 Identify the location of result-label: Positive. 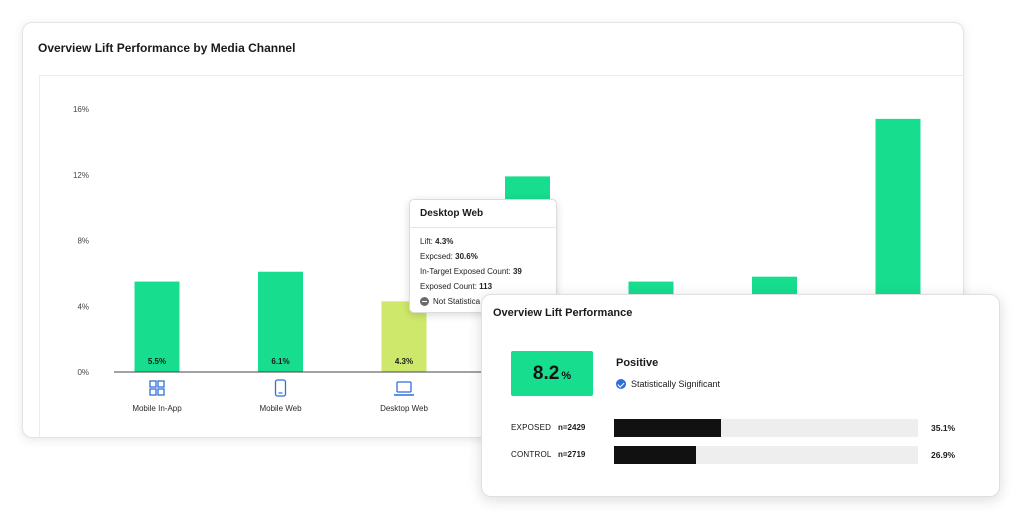
(637, 363).